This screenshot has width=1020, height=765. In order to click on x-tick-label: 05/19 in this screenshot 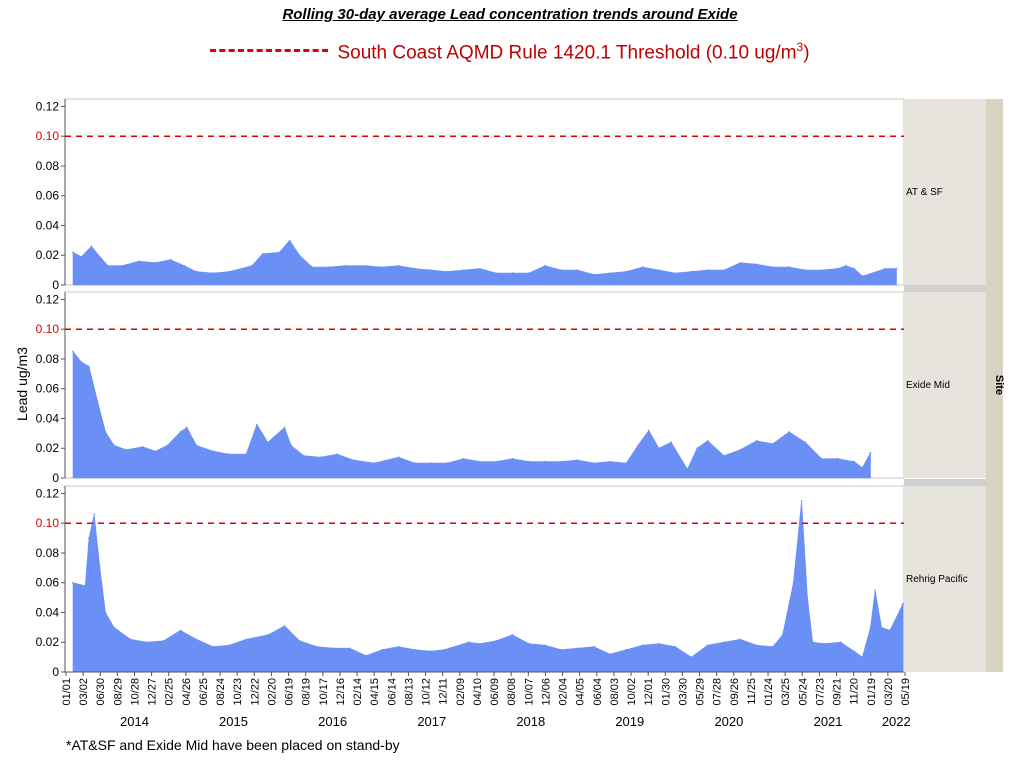, I will do `click(906, 692)`.